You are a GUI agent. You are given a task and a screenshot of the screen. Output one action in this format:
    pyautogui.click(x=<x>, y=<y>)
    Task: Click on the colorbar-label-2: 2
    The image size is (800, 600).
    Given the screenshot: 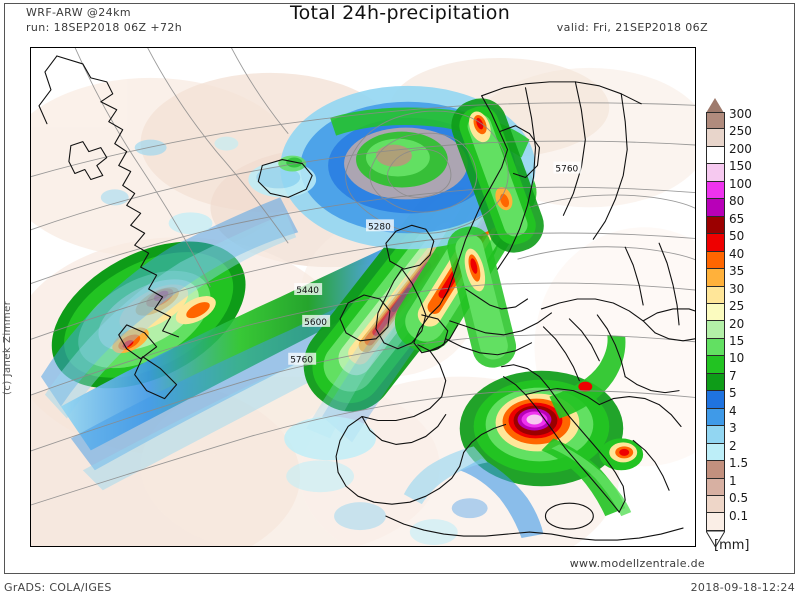 What is the action you would take?
    pyautogui.click(x=733, y=445)
    